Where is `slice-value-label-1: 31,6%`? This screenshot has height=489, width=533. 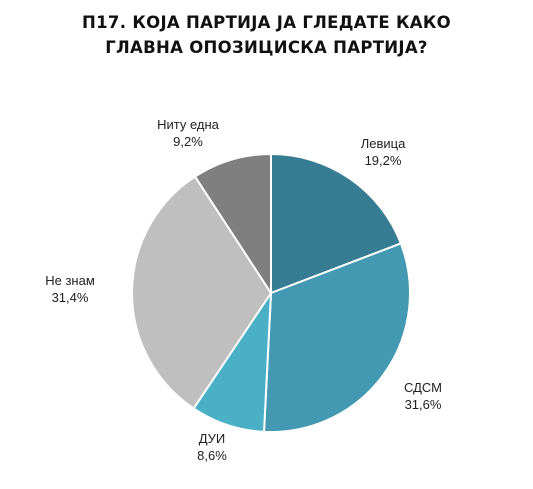
slice-value-label-1: 31,6% is located at coordinates (423, 404).